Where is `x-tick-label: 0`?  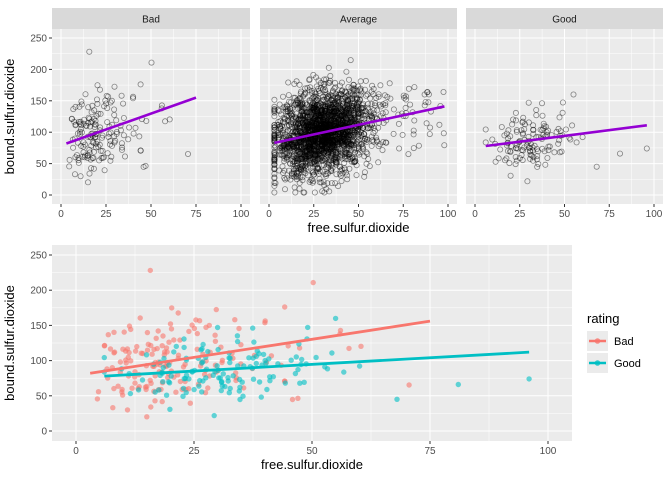 x-tick-label: 0 is located at coordinates (76, 451).